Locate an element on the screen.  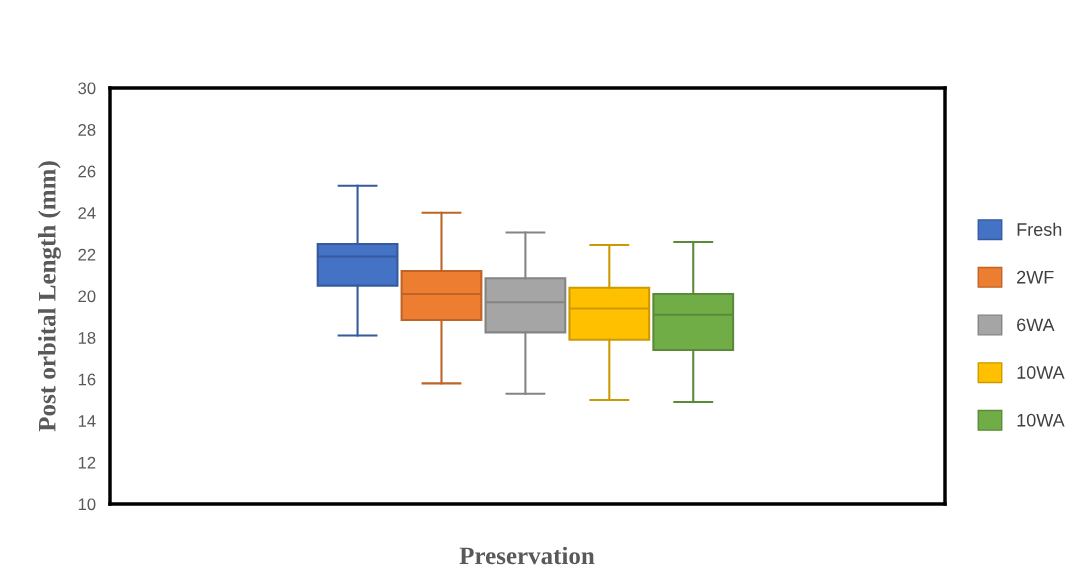
x-axis-title: Preservation is located at coordinates (527, 555).